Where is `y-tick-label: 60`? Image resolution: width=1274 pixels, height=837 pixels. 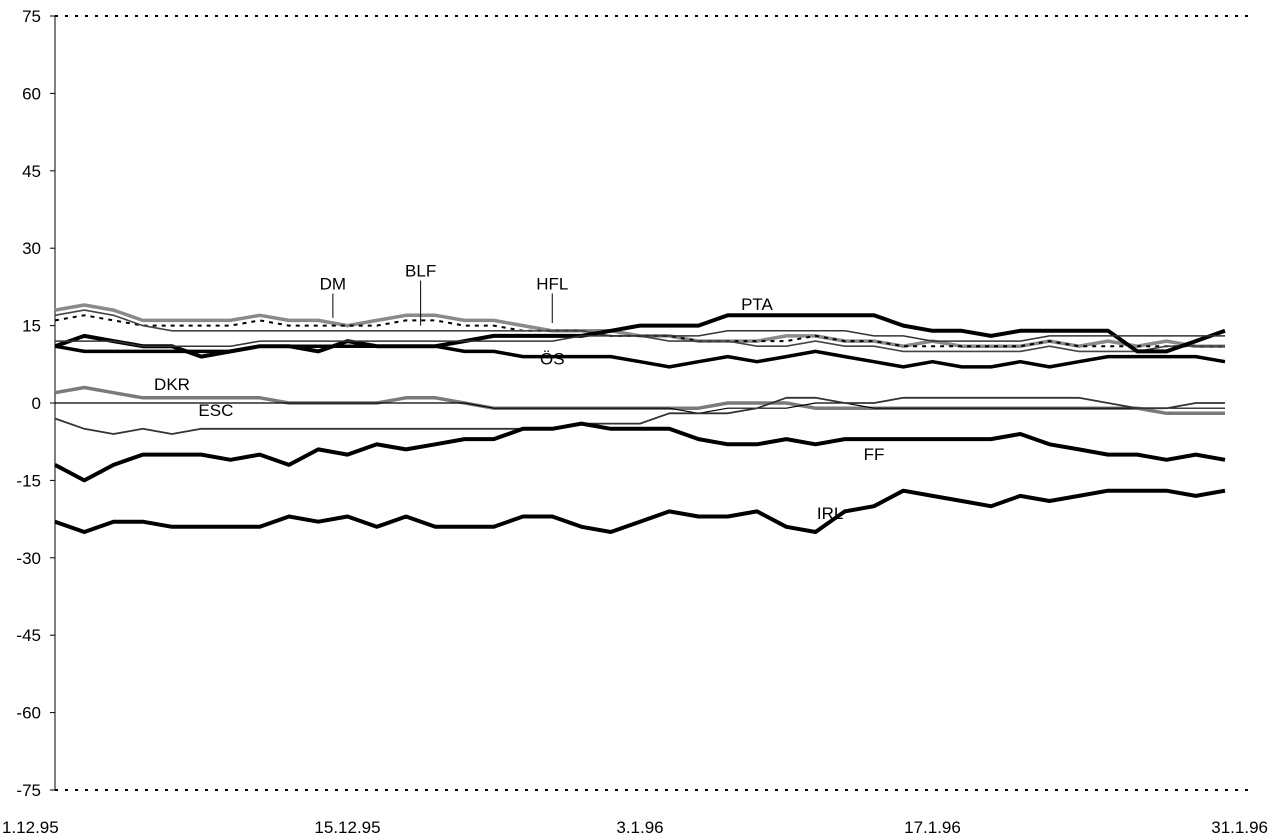
y-tick-label: 60 is located at coordinates (31, 93).